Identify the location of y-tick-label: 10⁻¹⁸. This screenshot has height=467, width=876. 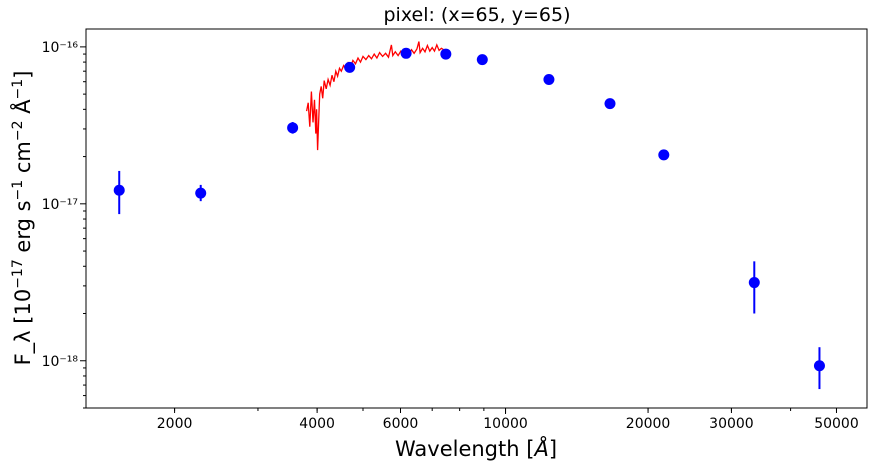
(60, 362).